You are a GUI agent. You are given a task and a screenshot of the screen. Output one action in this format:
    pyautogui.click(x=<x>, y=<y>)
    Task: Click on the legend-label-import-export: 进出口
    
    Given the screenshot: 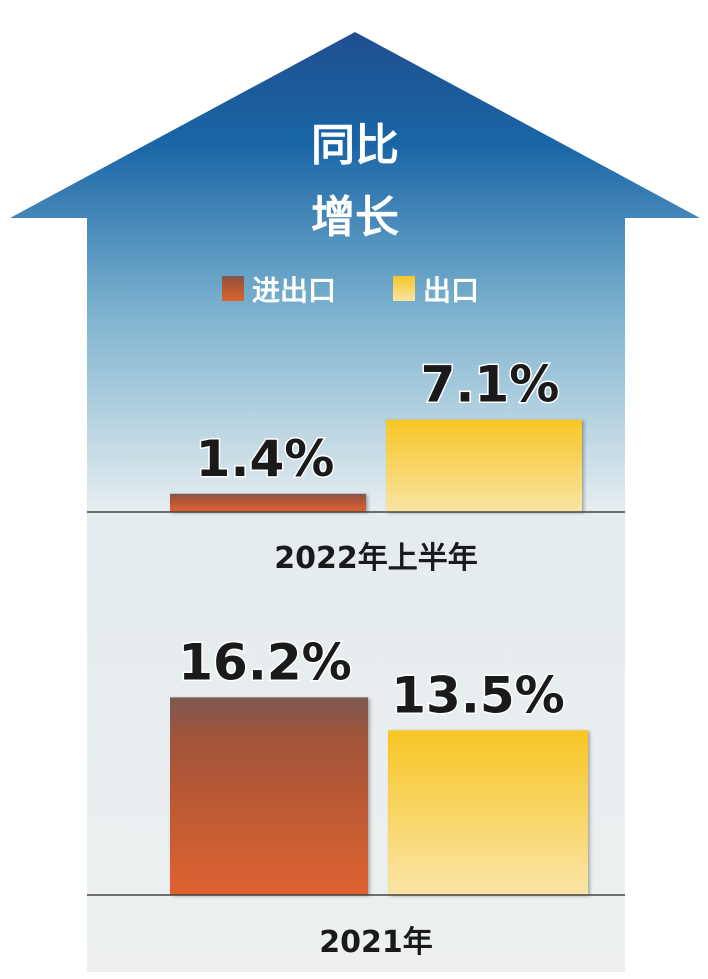 What is the action you would take?
    pyautogui.click(x=294, y=290)
    